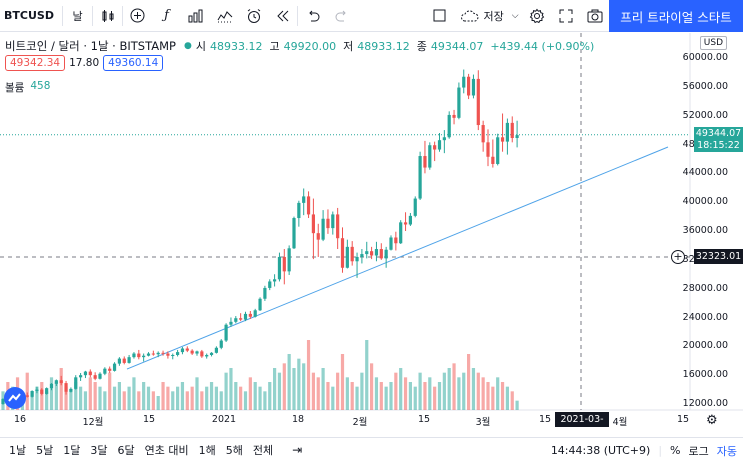 This screenshot has width=743, height=462. What do you see at coordinates (676, 16) in the screenshot?
I see `free-trial-button: 프리 트라이얼 스타트` at bounding box center [676, 16].